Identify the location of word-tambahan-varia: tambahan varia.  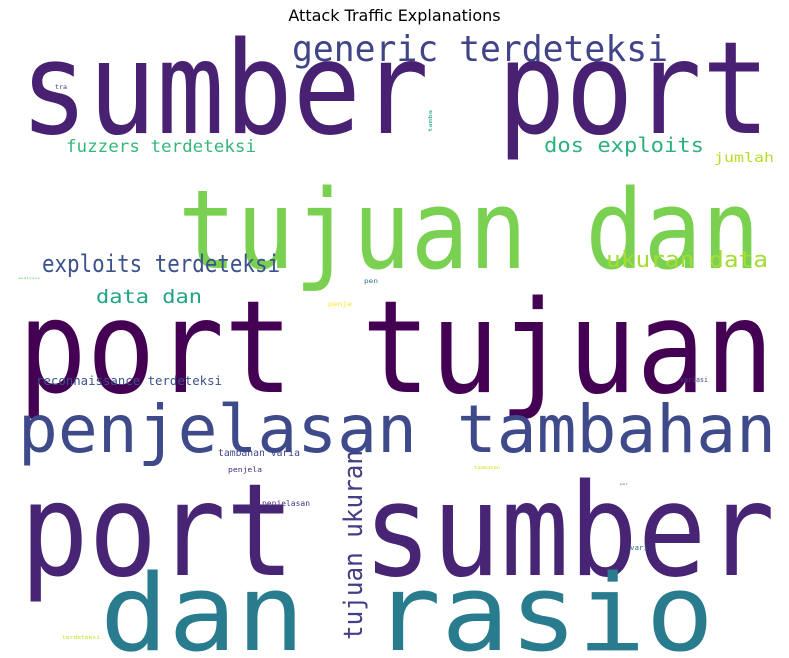
(259, 453).